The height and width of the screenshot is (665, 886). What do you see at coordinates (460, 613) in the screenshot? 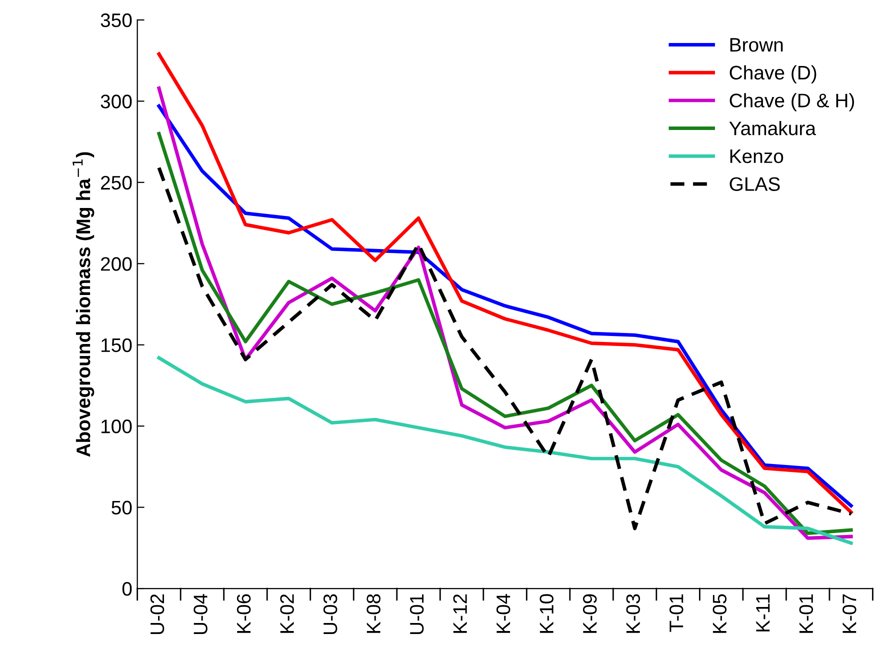
I see `x-tick-label: K-12` at bounding box center [460, 613].